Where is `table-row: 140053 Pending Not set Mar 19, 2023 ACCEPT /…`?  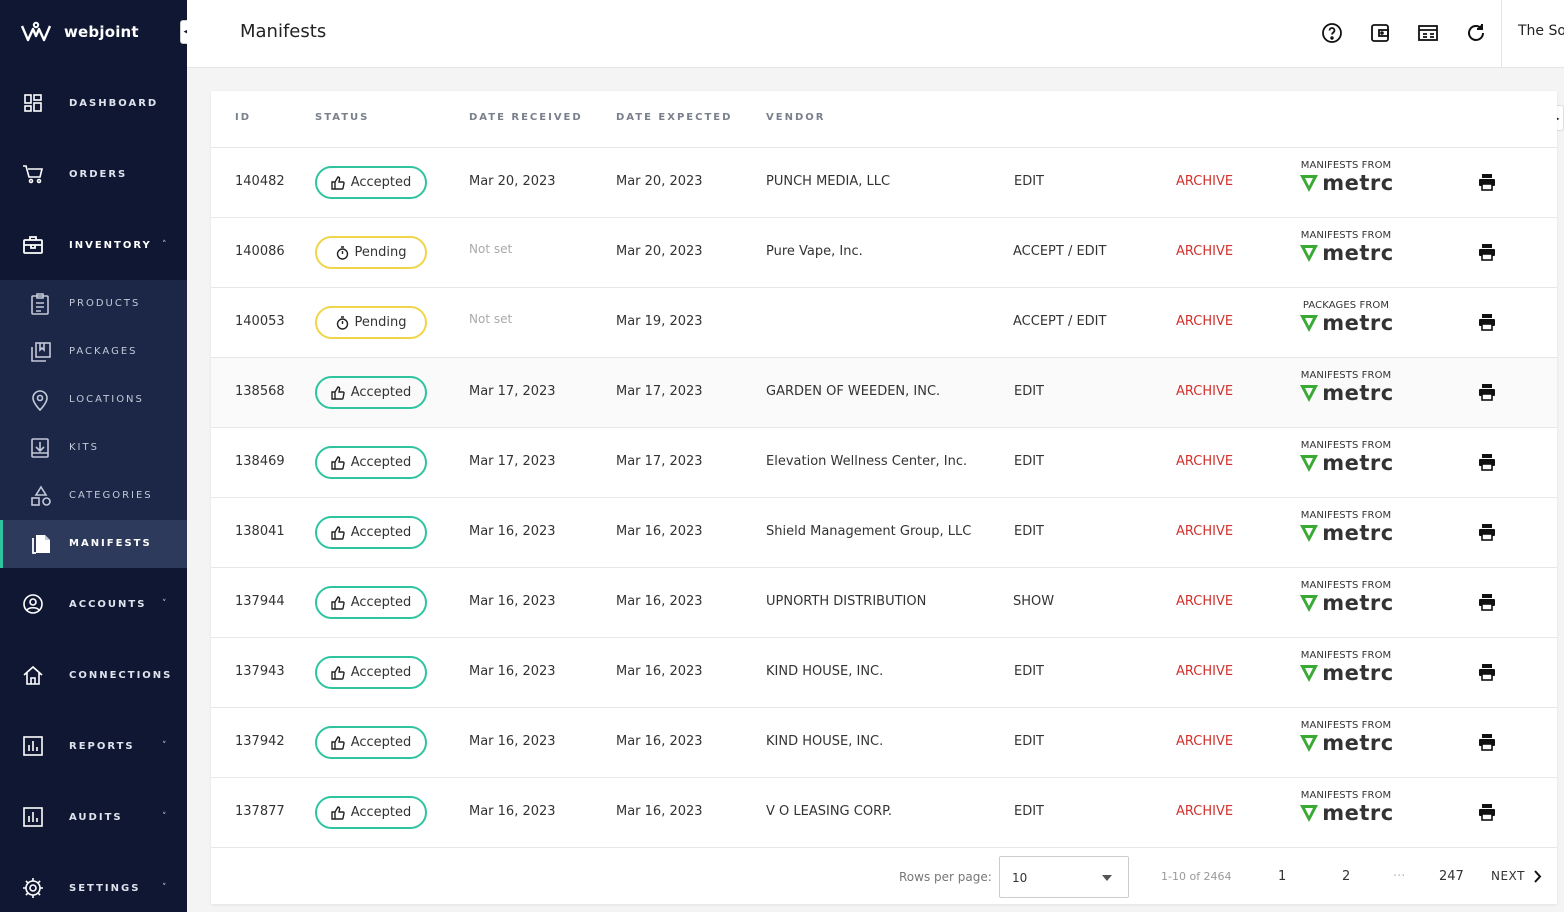
table-row: 140053 Pending Not set Mar 19, 2023 ACCEPT /… is located at coordinates (884, 322).